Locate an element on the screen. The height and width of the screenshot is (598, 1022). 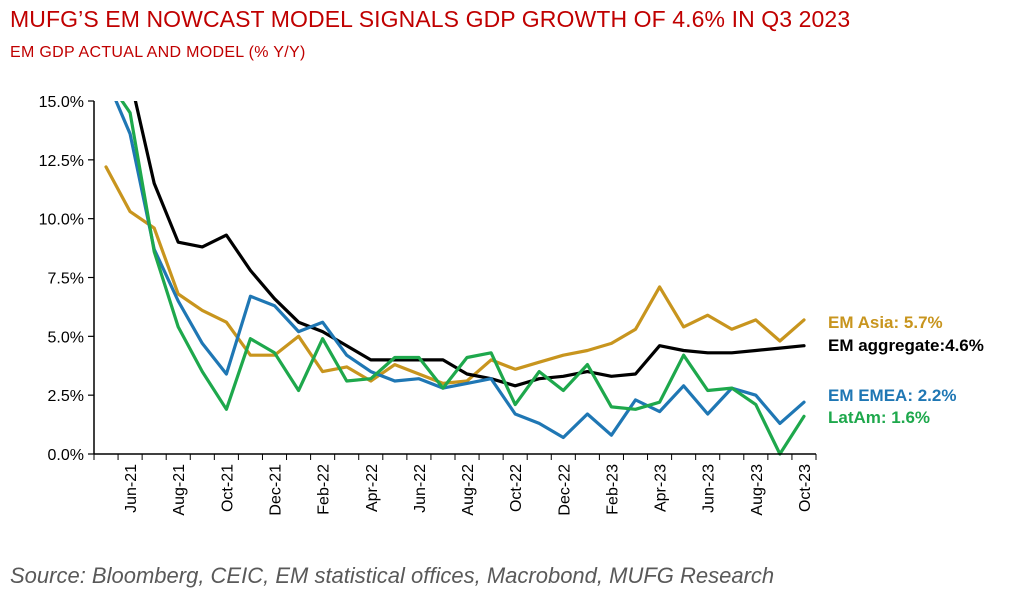
chart-subtitle: EM GDP ACTUAL AND MODEL (% Y/Y) is located at coordinates (158, 52).